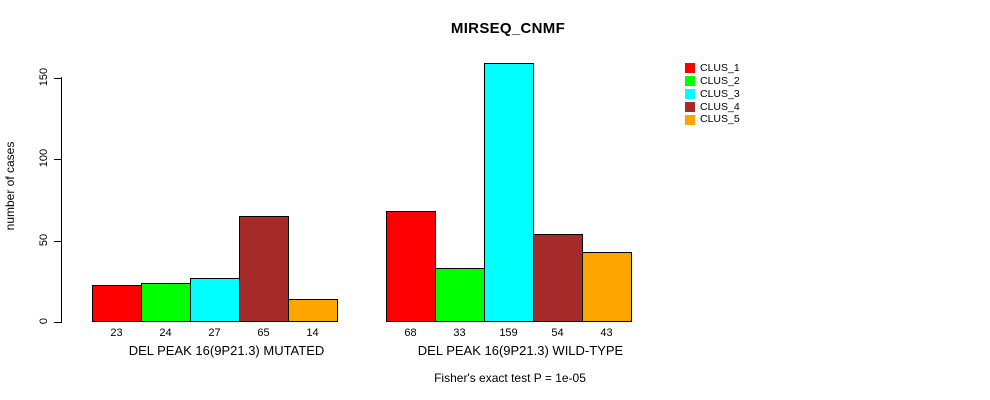 This screenshot has height=400, width=990. I want to click on legend-item: CLUS_1, so click(712, 68).